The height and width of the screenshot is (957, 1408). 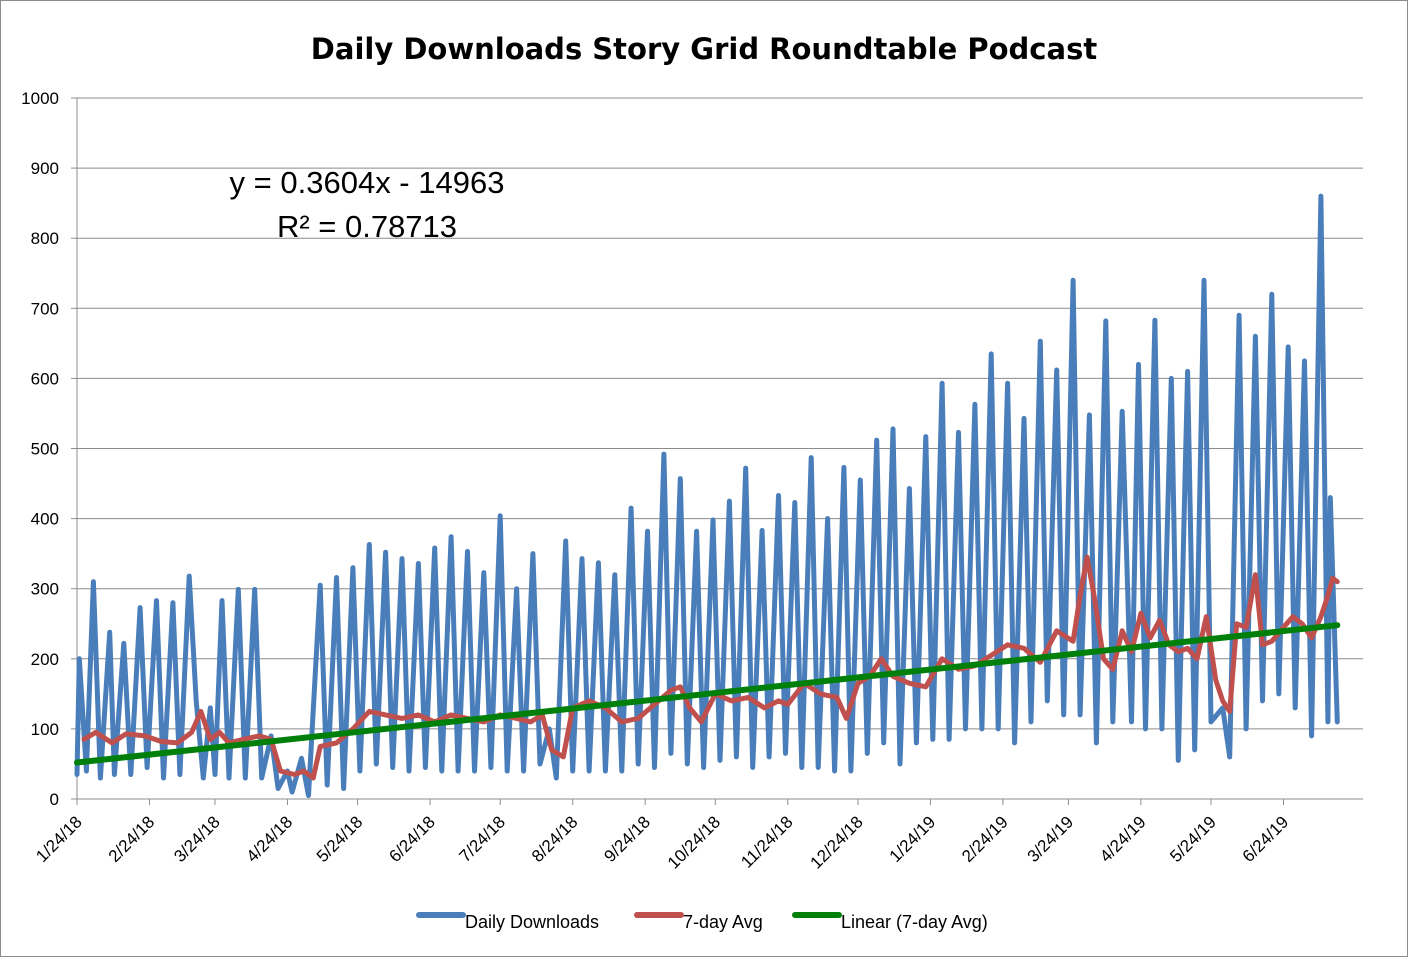 I want to click on x-tick-label: 4/24/19, so click(x=1123, y=839).